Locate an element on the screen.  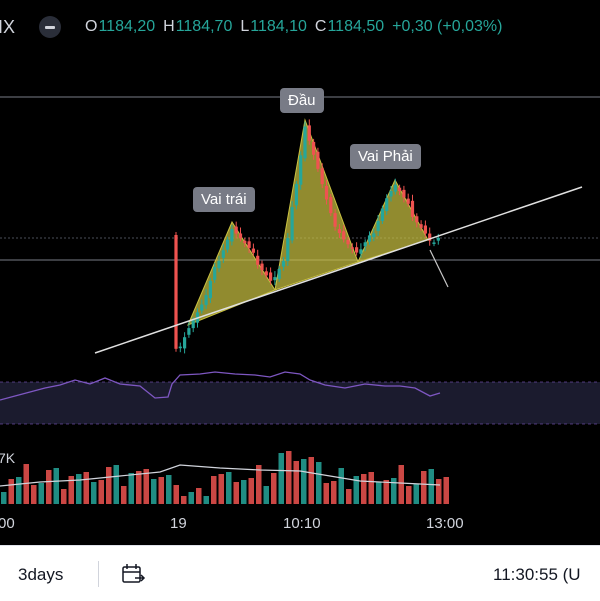
range-3days-button: 3days is located at coordinates (41, 574).